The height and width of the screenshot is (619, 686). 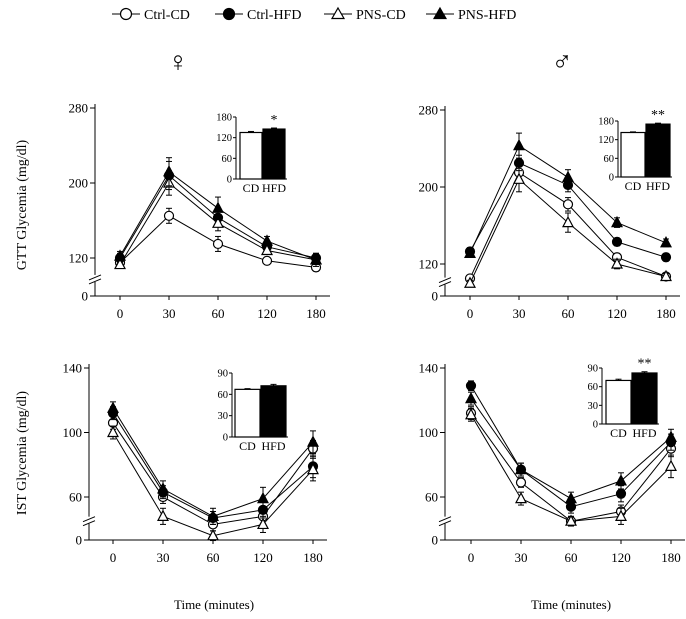 I want to click on series-ctrl-hfd, so click(x=571, y=447).